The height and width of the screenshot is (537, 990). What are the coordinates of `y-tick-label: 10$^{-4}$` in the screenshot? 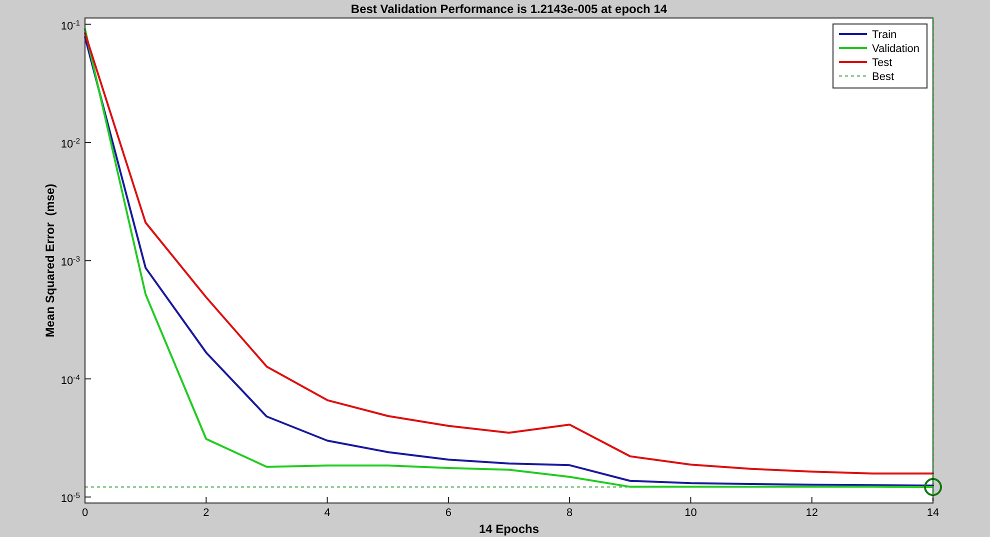 It's located at (70, 379).